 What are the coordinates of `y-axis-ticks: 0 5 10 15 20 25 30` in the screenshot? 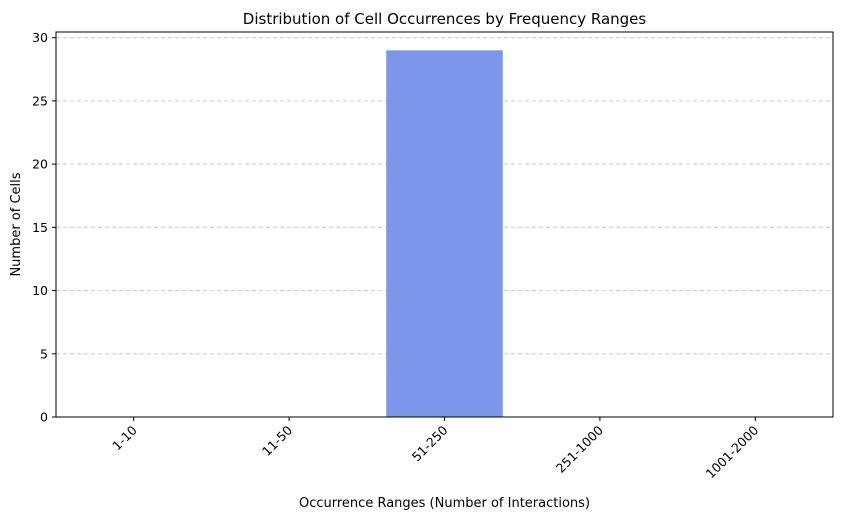 It's located at (44, 227).